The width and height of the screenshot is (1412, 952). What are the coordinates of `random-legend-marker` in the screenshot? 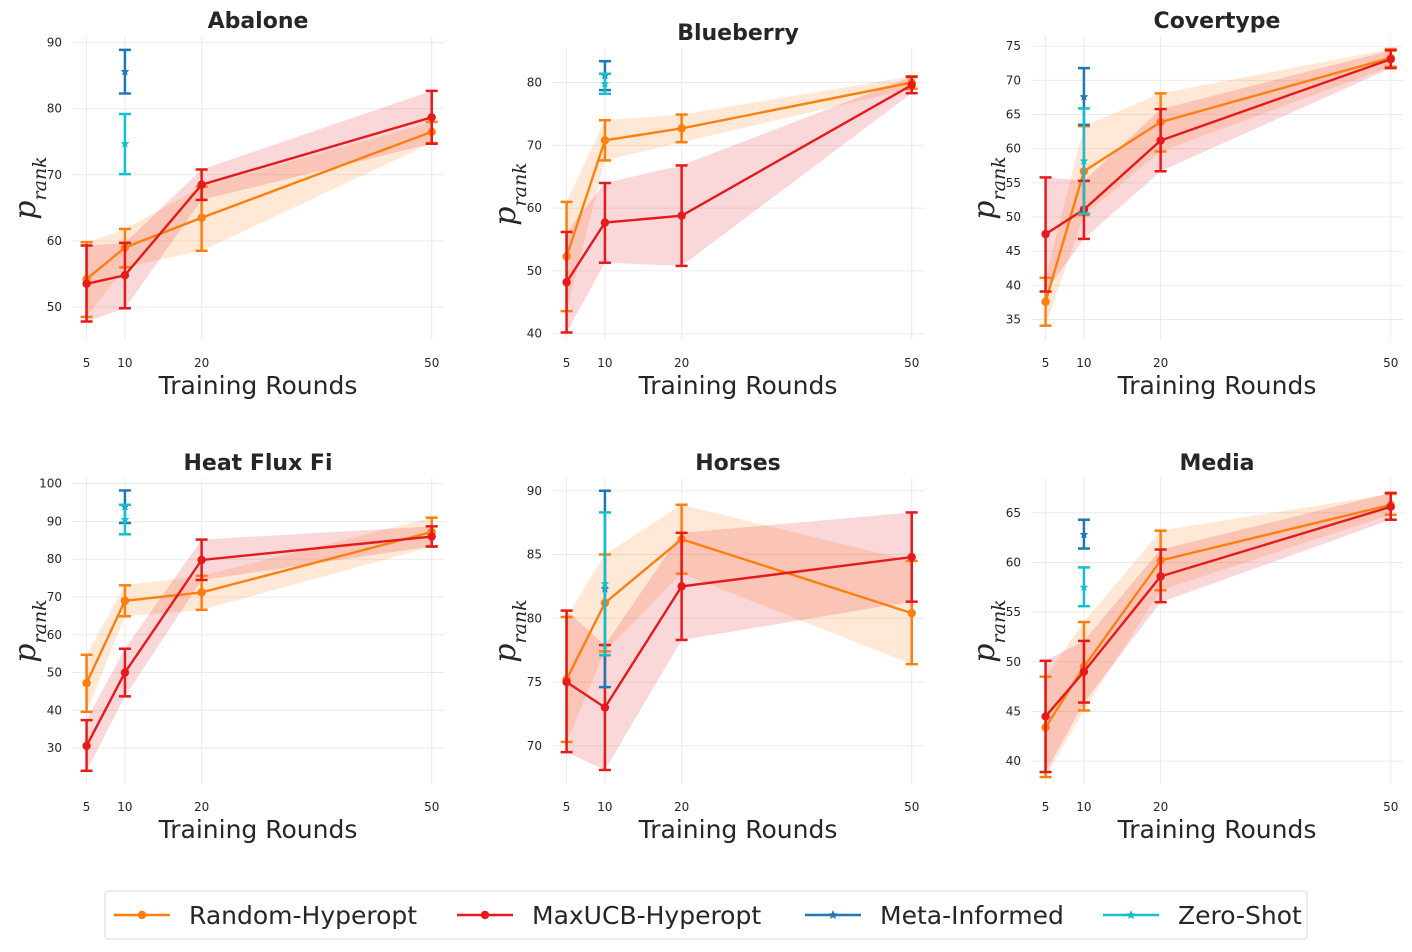 It's located at (142, 915).